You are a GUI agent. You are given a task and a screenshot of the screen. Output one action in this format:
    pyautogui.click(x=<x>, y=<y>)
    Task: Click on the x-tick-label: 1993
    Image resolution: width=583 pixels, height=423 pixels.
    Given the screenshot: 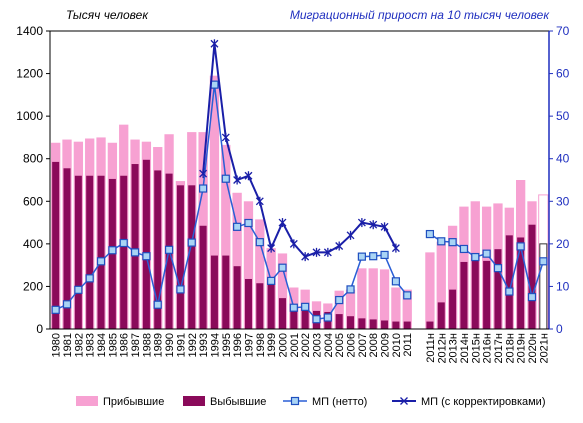 What is the action you would take?
    pyautogui.click(x=204, y=345)
    